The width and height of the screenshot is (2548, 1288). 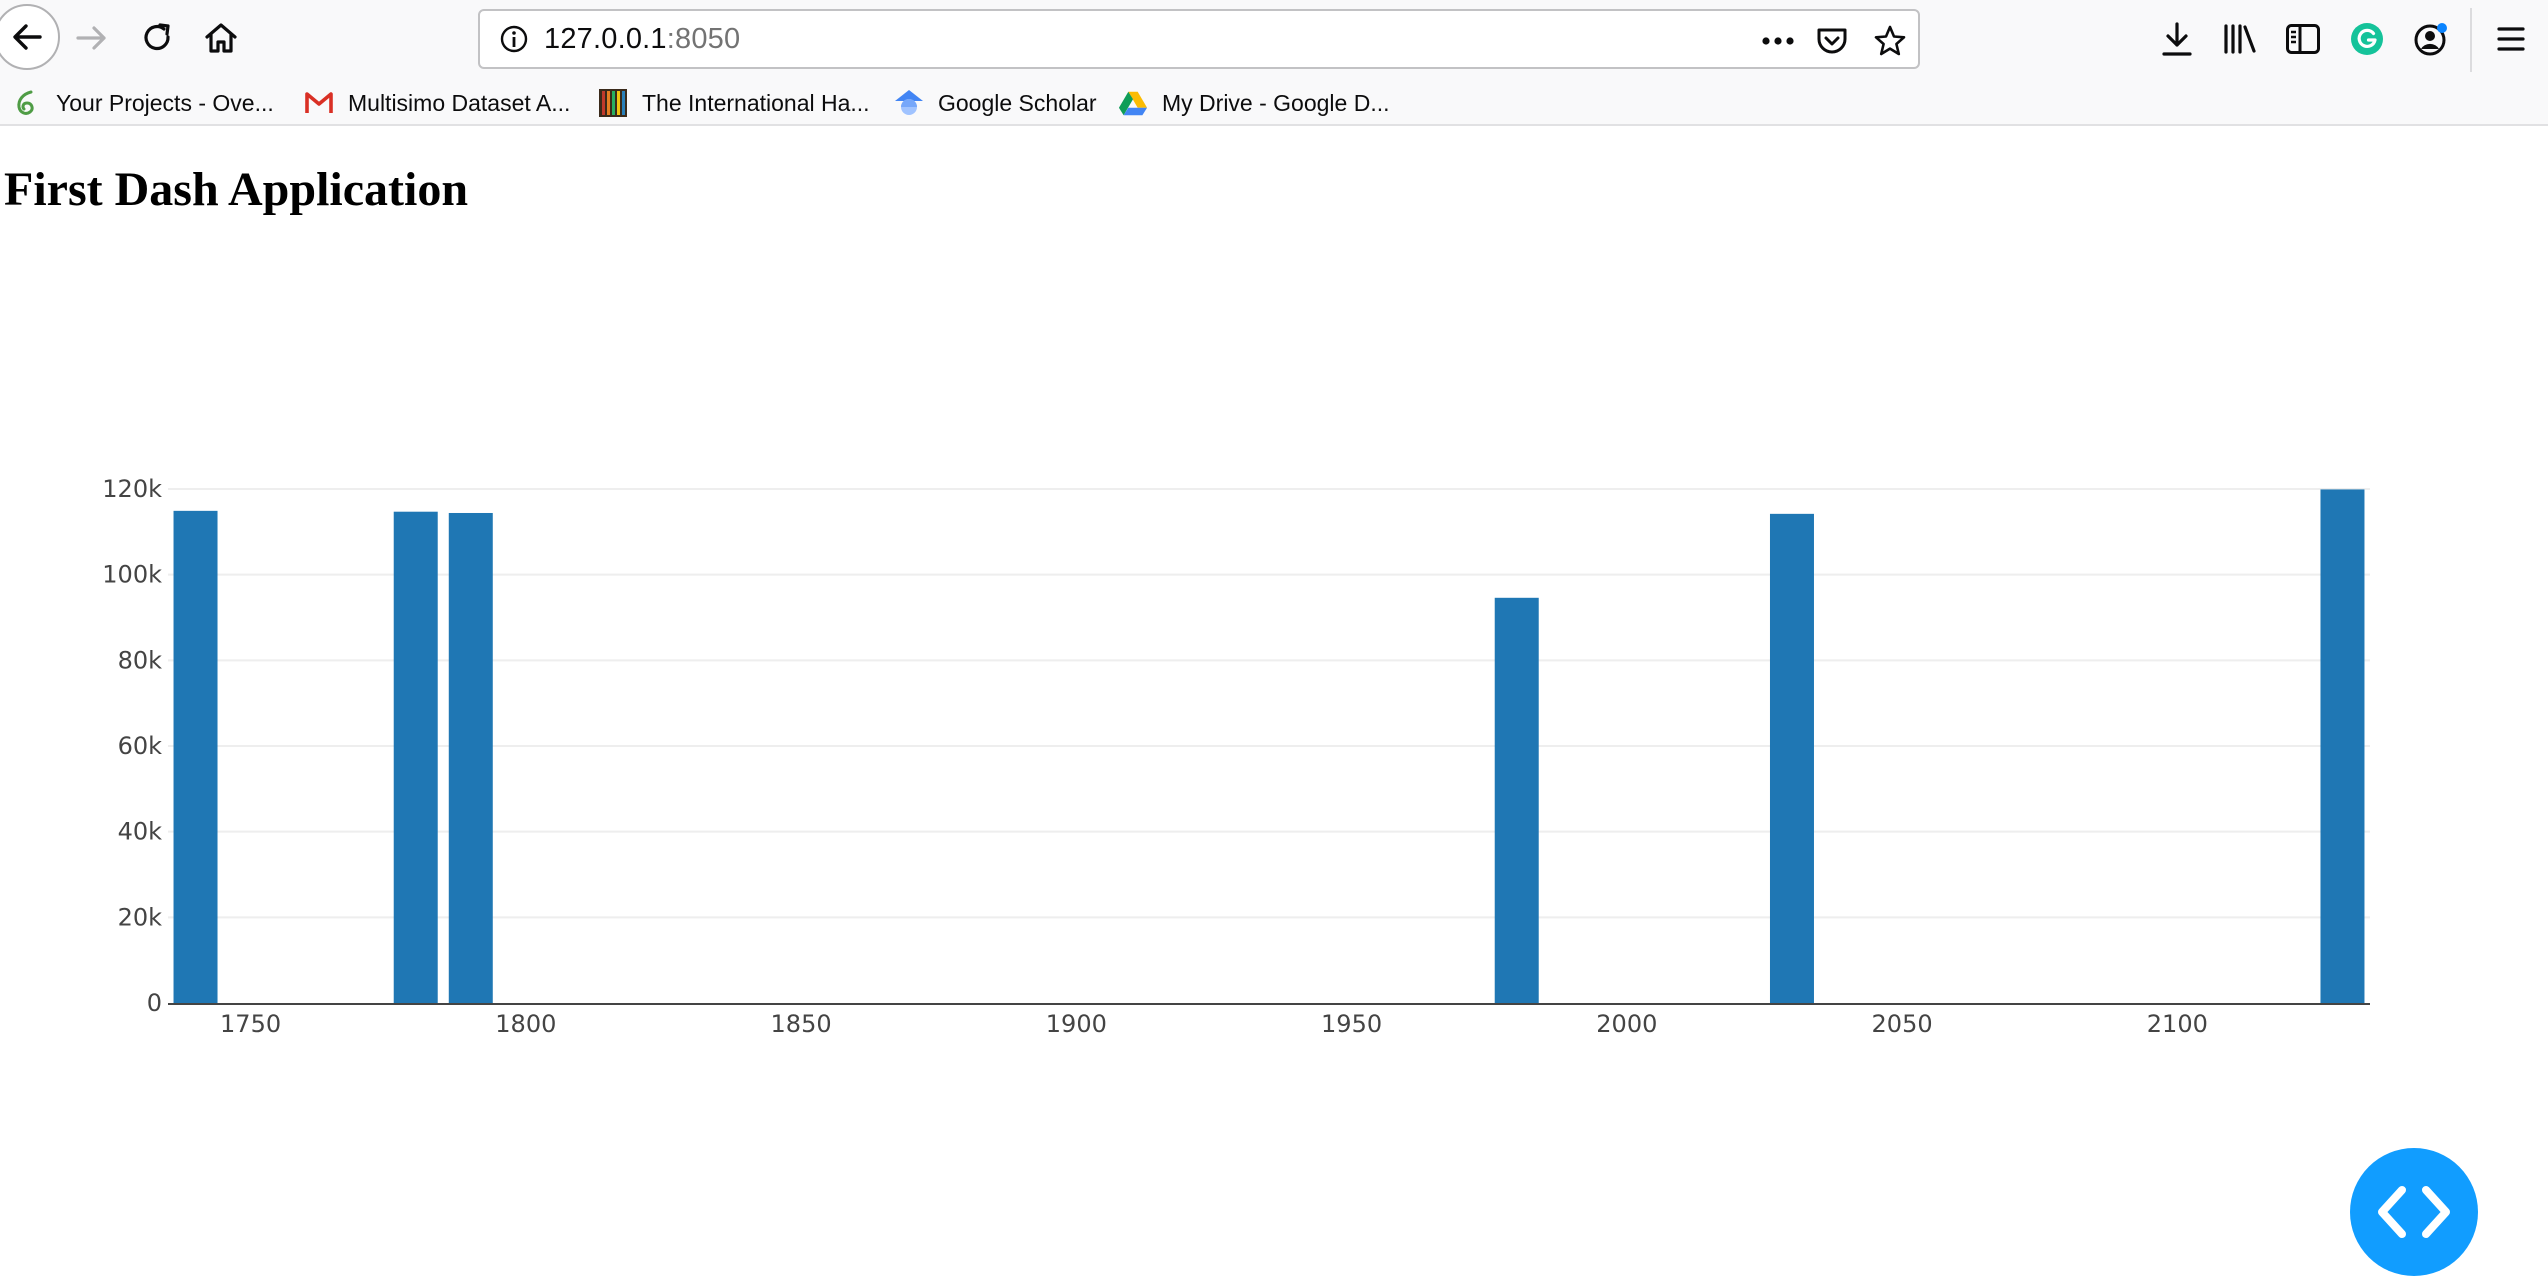 I want to click on url-host: 127.0.0.1, so click(x=605, y=39).